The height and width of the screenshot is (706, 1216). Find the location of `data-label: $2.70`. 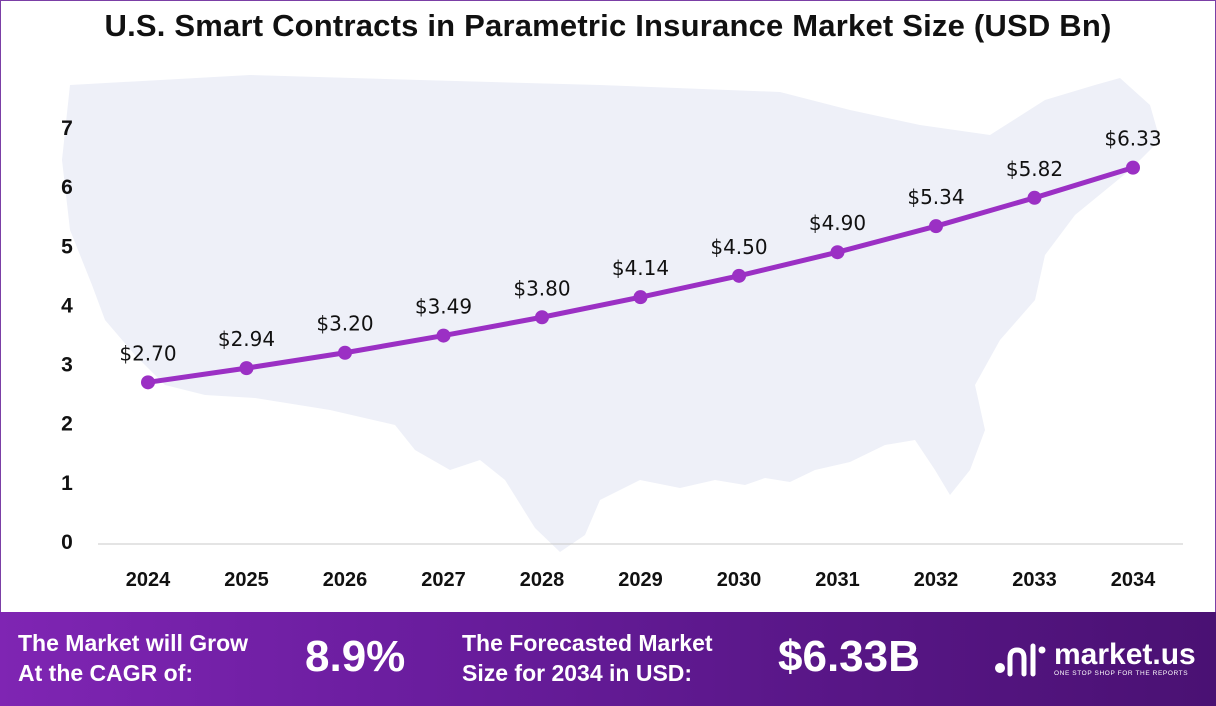

data-label: $2.70 is located at coordinates (147, 353).